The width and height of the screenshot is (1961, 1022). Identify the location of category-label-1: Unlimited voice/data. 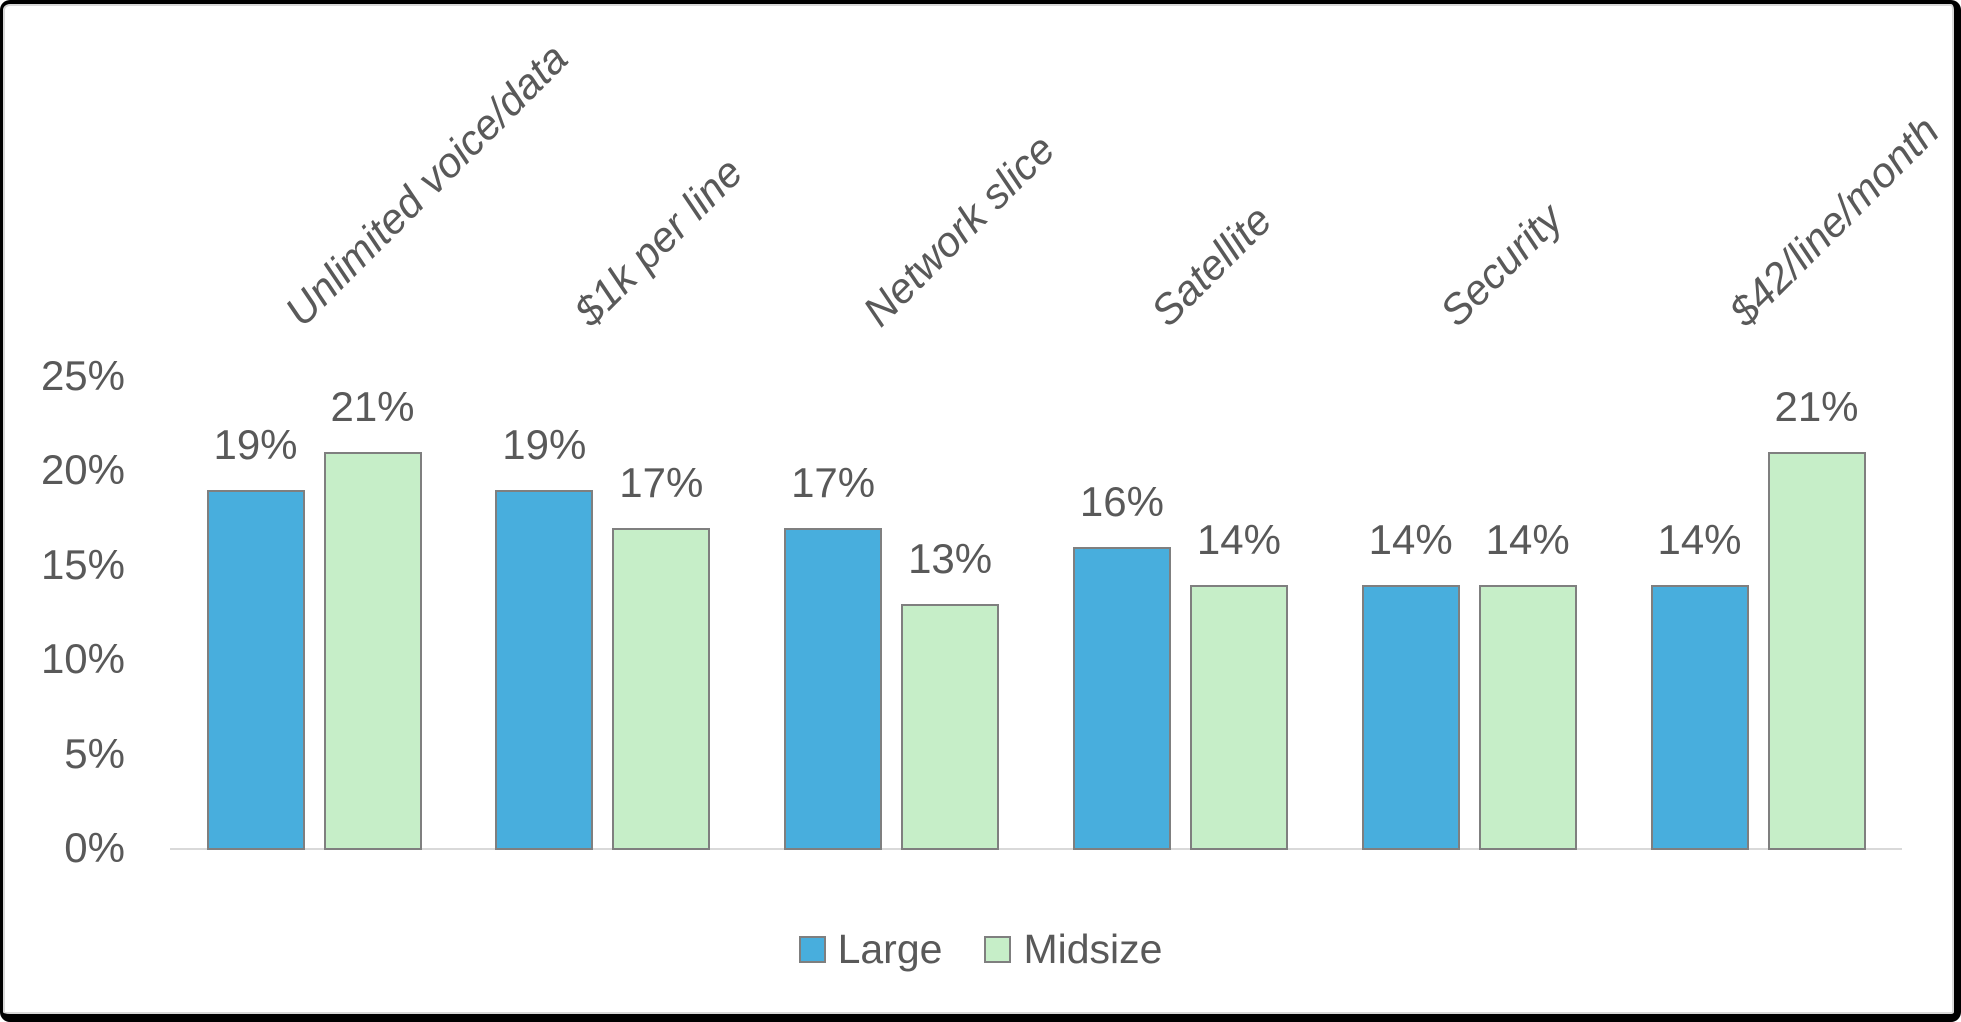
(426, 184).